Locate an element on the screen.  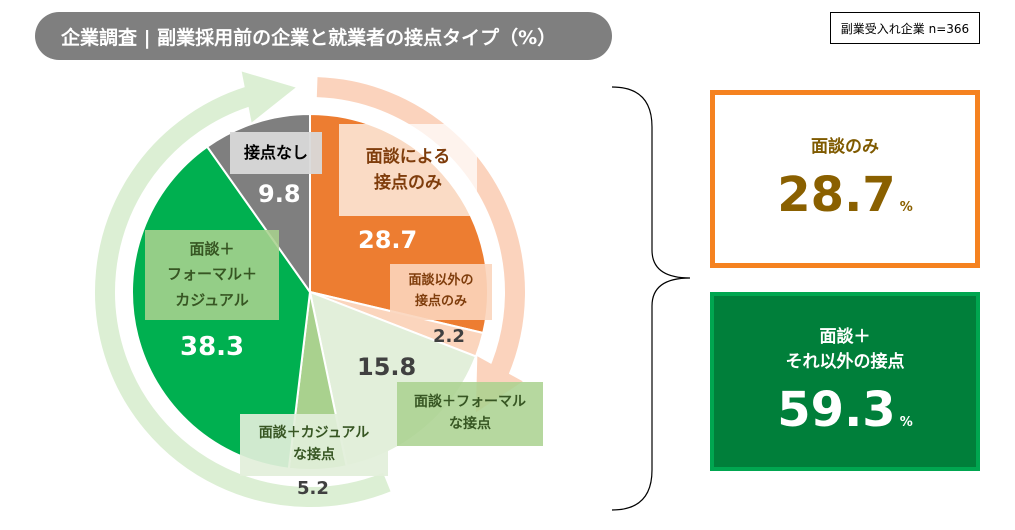
summary-interview-plus-label-line1: 面談＋ is located at coordinates (845, 336).